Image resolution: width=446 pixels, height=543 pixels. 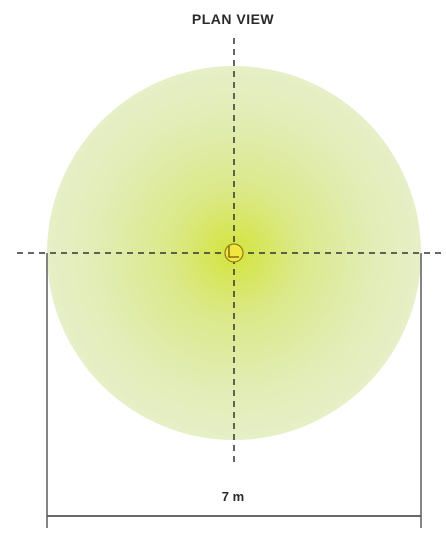 I want to click on tree-trunk-marker, so click(x=234, y=253).